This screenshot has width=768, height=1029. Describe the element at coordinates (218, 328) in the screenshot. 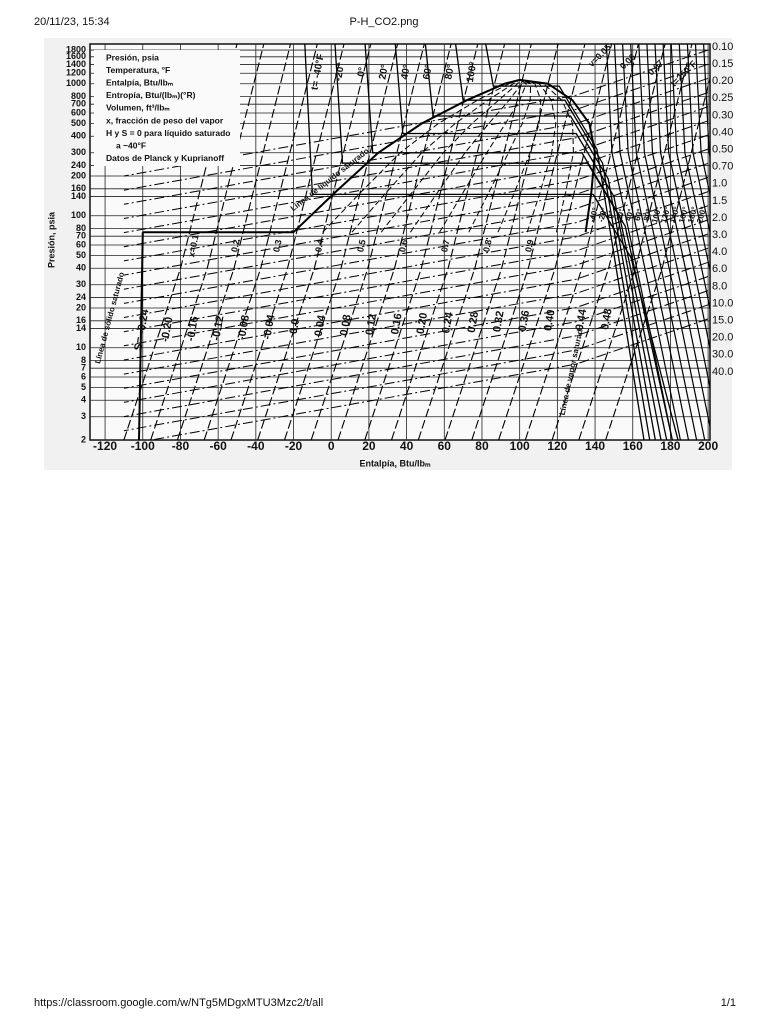

I see `entropy-label: -0.12` at that location.